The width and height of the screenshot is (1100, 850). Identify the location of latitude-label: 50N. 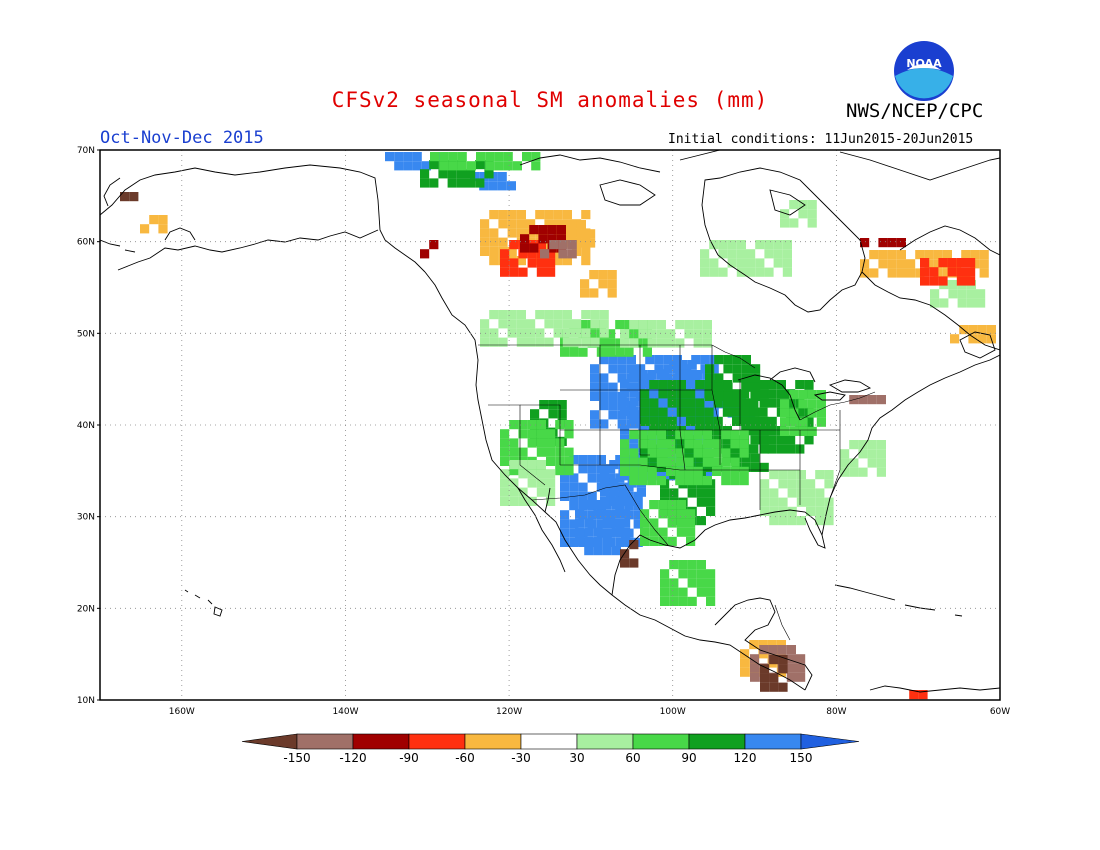
(86, 334).